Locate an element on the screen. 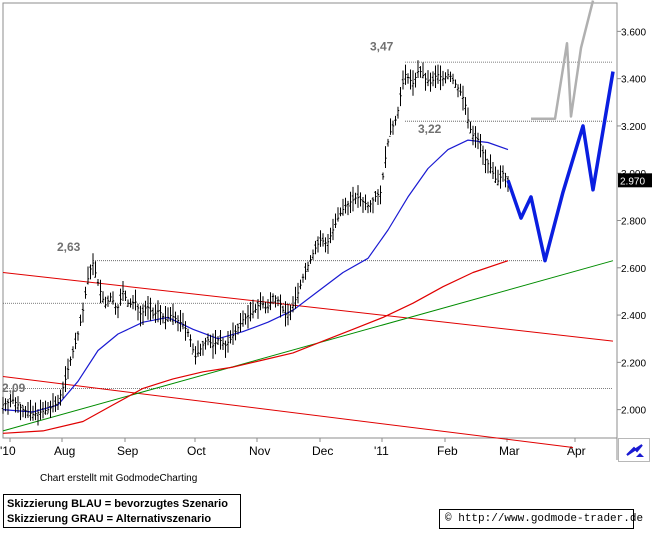 This screenshot has width=653, height=548. y-tick-label: 2.200 is located at coordinates (633, 363).